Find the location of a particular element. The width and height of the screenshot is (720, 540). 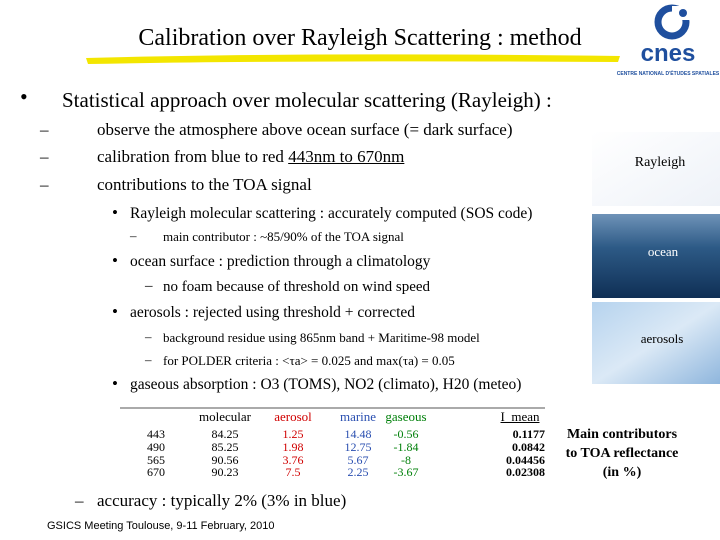

title-underline is located at coordinates (353, 59).